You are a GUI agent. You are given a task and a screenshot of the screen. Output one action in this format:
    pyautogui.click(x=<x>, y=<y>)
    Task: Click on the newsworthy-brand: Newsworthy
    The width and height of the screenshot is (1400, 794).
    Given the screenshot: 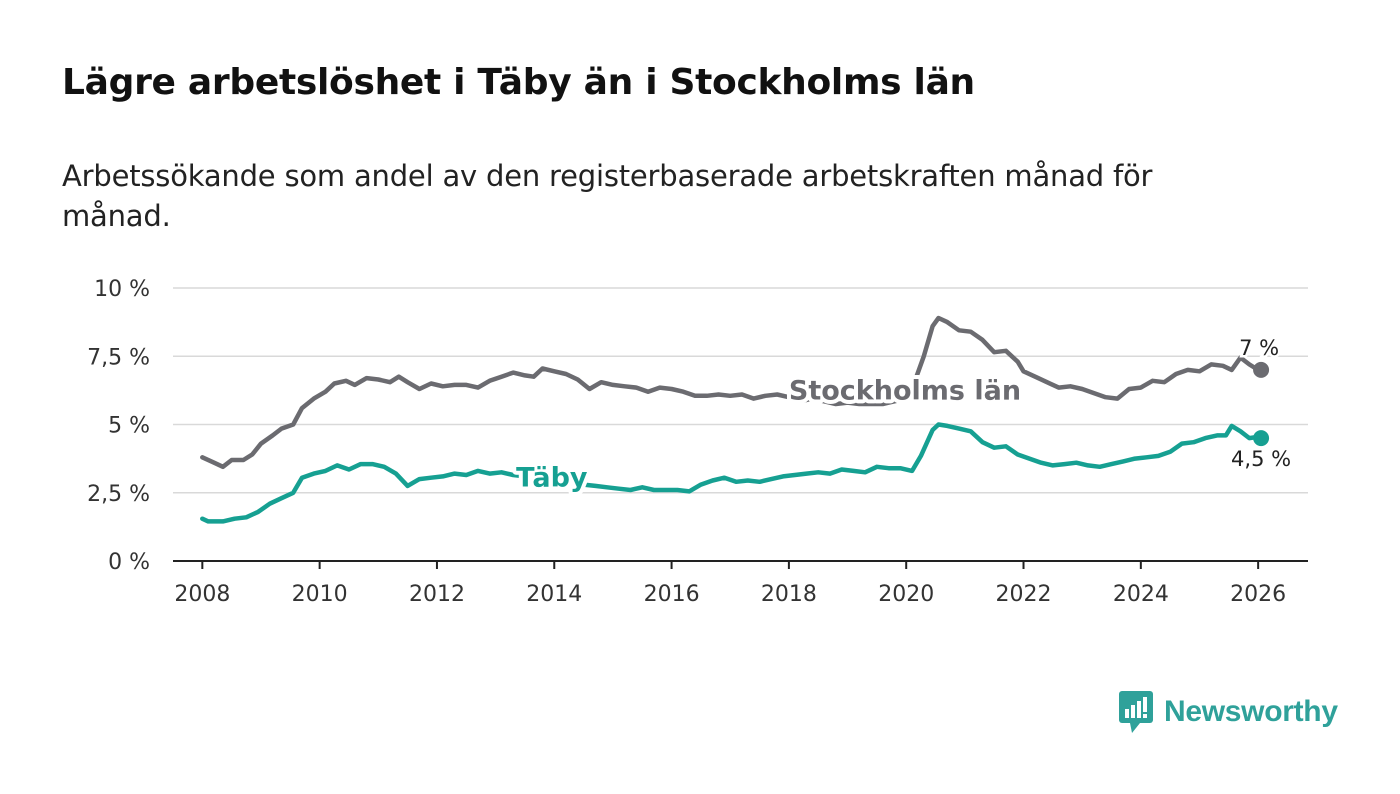 What is the action you would take?
    pyautogui.click(x=1228, y=712)
    